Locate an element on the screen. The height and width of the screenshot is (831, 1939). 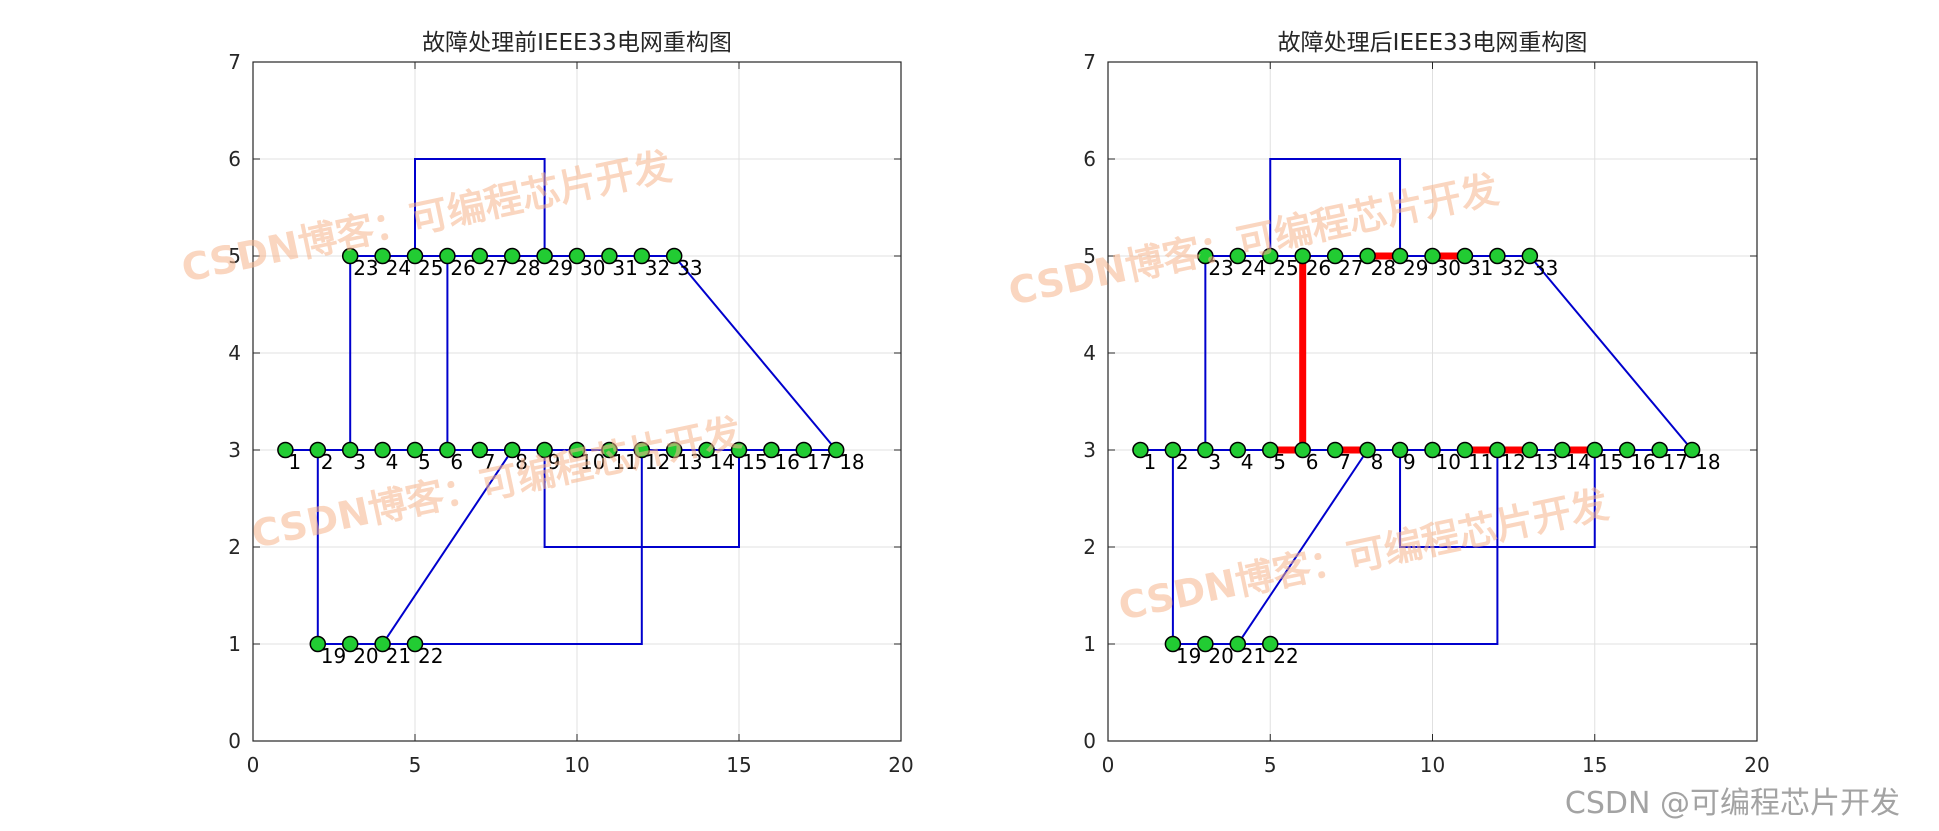
node-label: 28 is located at coordinates (527, 268).